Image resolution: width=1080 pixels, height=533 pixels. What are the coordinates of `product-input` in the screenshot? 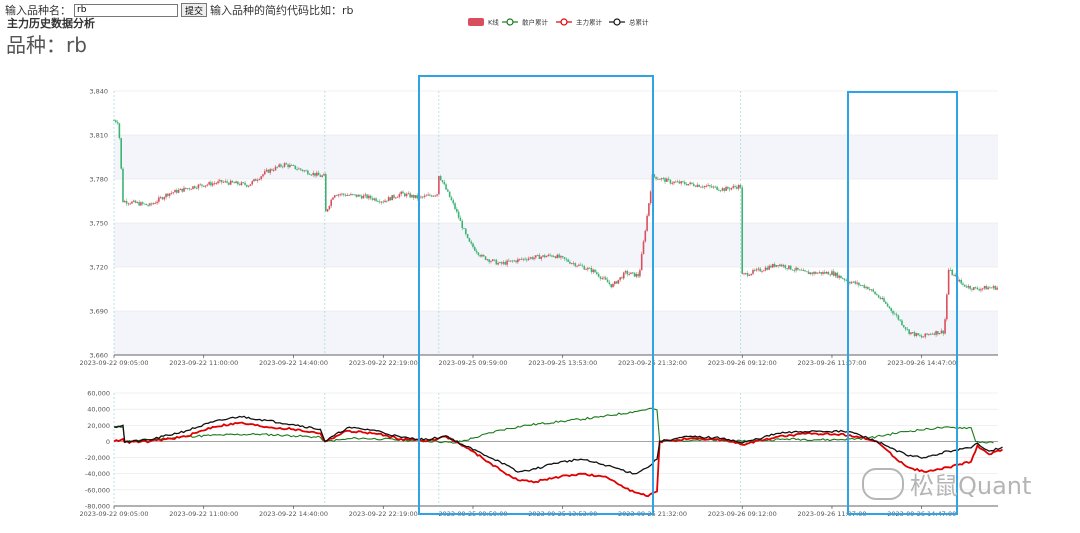 It's located at (126, 10).